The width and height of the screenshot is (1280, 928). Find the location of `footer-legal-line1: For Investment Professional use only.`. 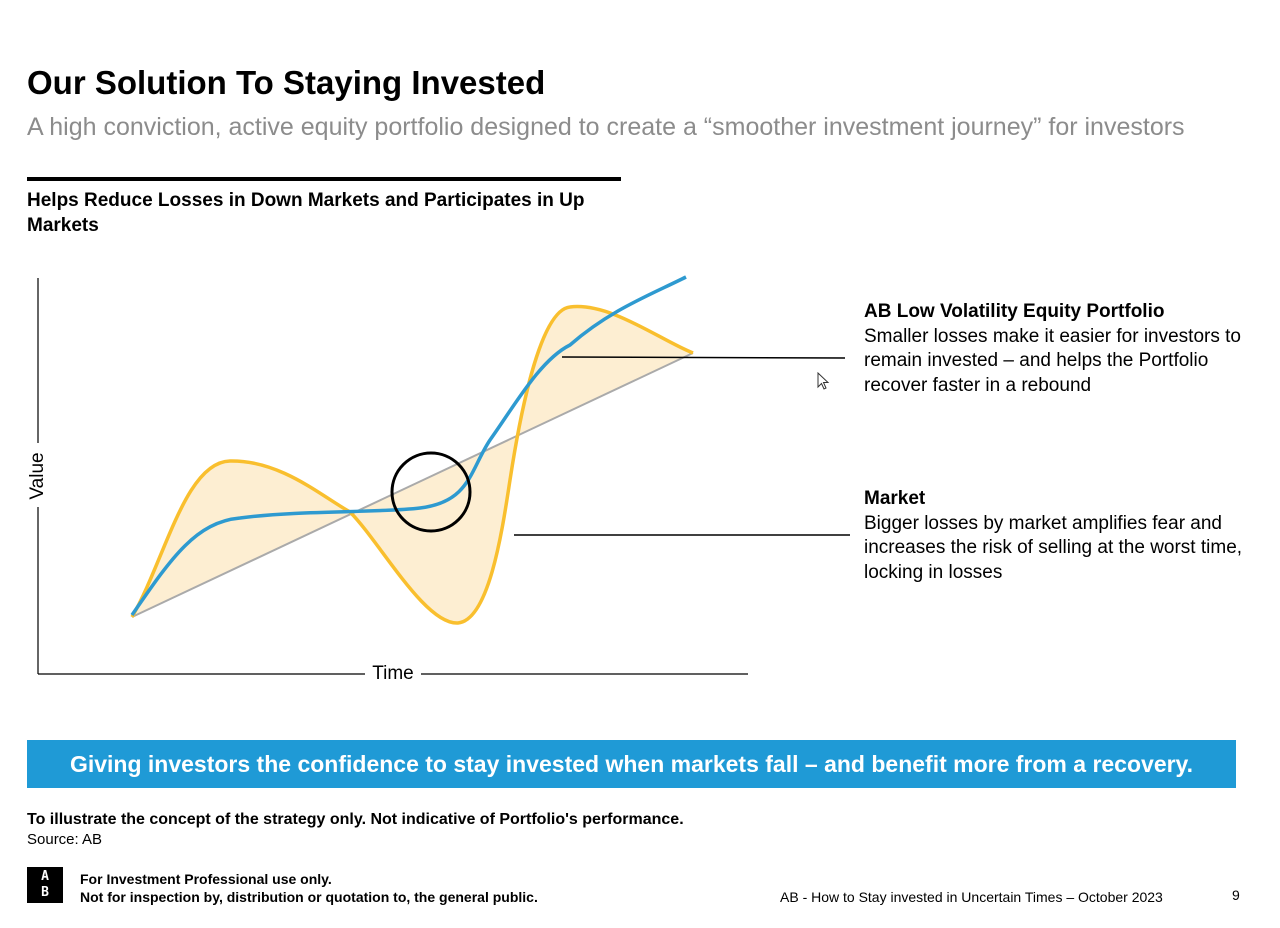

footer-legal-line1: For Investment Professional use only. is located at coordinates (206, 879).